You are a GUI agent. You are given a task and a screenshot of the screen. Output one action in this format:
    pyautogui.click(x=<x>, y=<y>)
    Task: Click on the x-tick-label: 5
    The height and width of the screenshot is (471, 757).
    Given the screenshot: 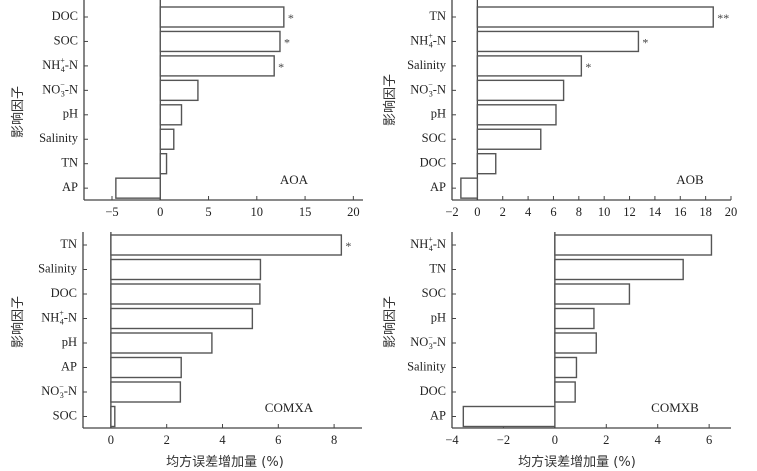 What is the action you would take?
    pyautogui.click(x=208, y=212)
    